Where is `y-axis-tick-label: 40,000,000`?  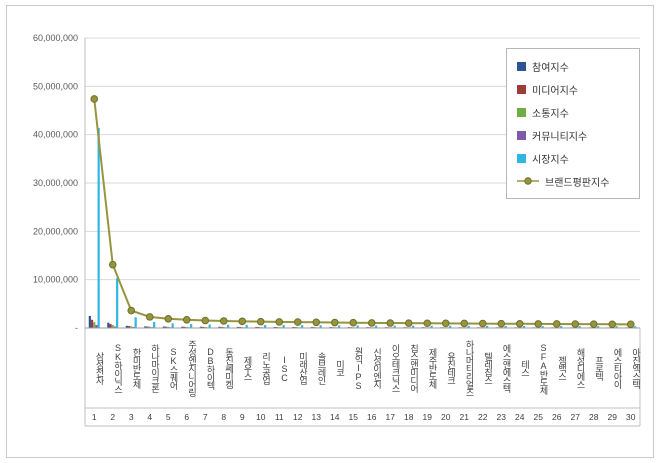 y-axis-tick-label: 40,000,000 is located at coordinates (55, 135).